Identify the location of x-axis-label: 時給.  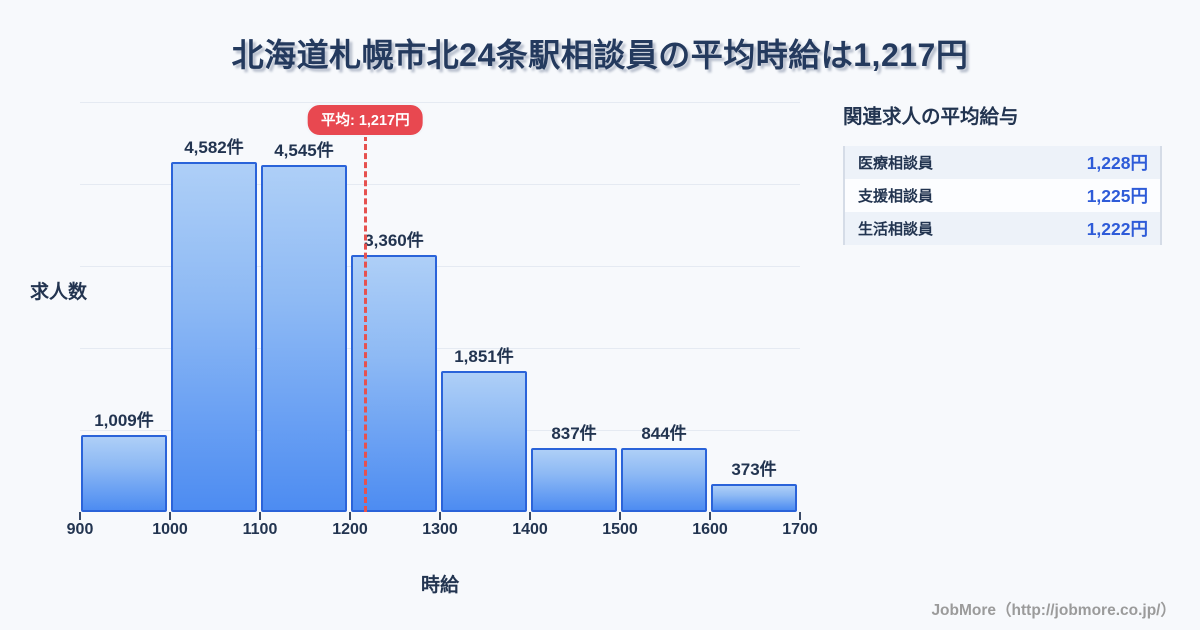
(439, 585).